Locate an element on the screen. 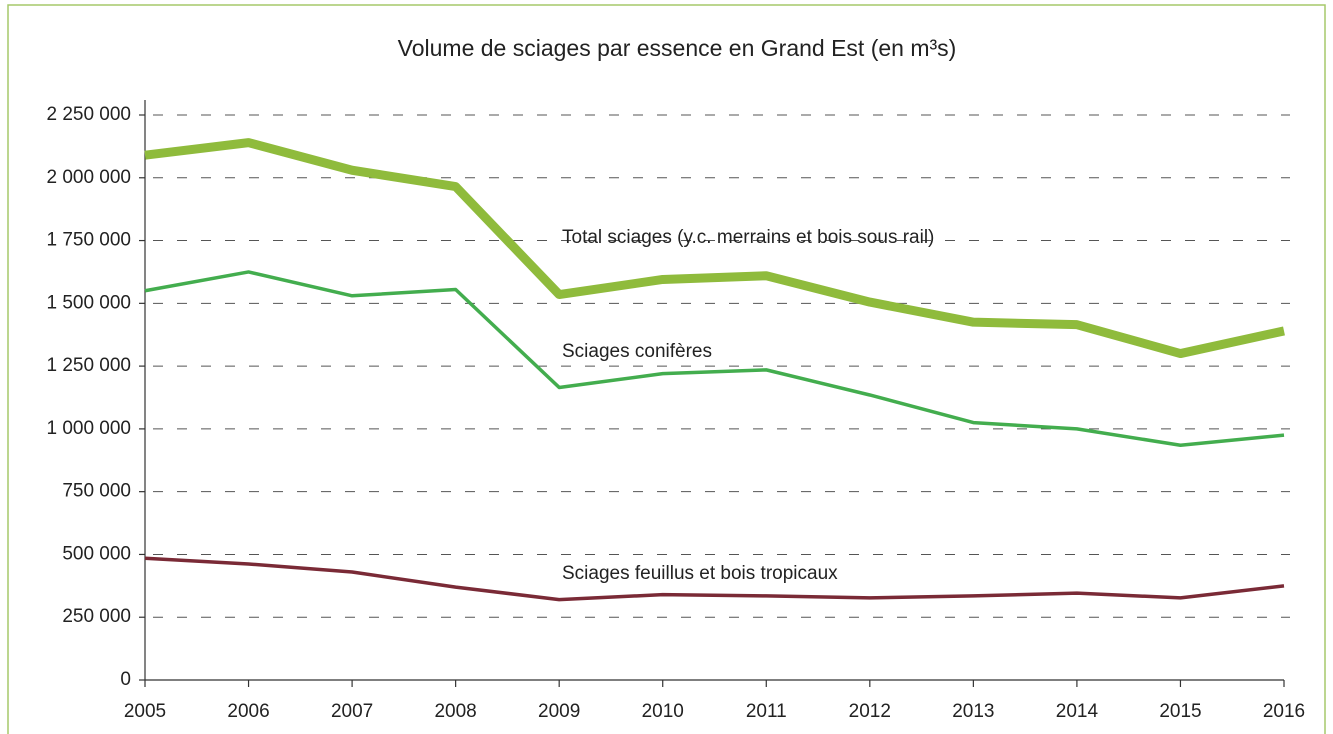 The height and width of the screenshot is (734, 1333). y-tick-label: 250 000 is located at coordinates (96, 616).